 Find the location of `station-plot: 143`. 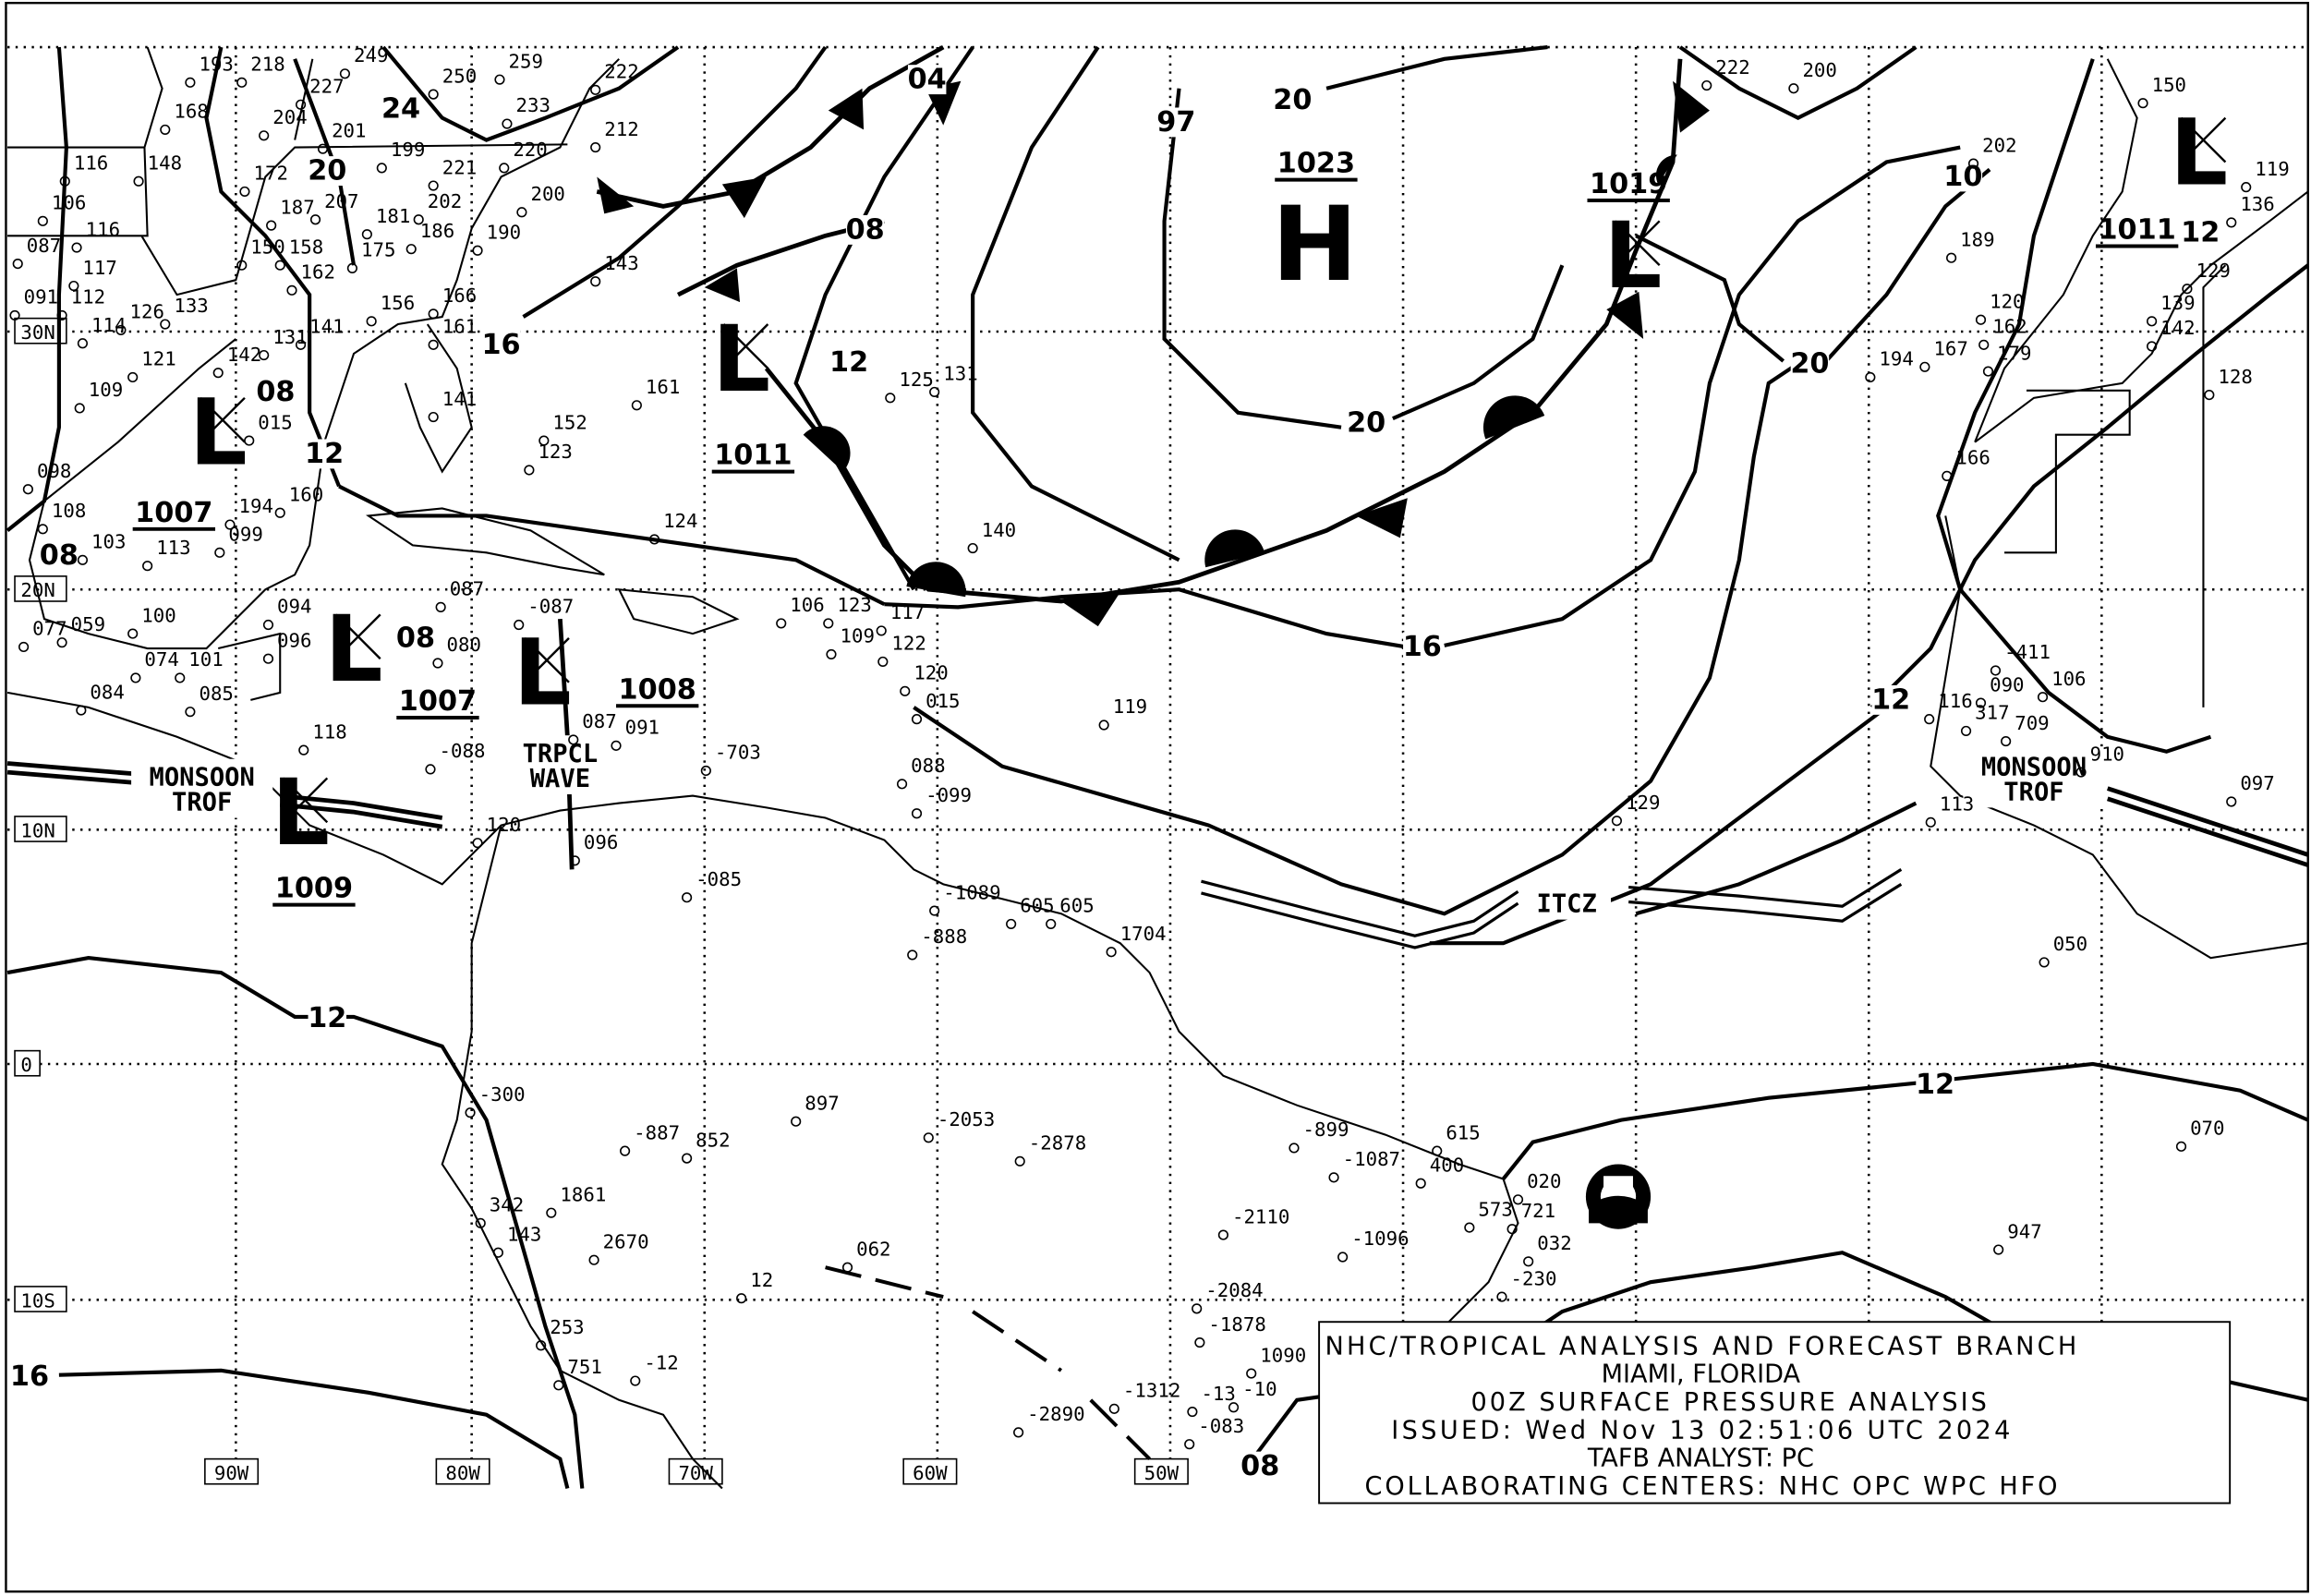

station-plot: 143 is located at coordinates (614, 269).